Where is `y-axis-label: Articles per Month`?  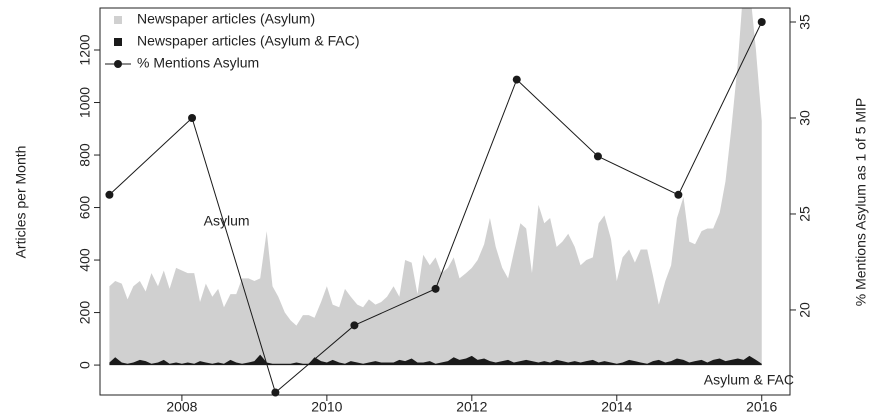
y-axis-label: Articles per Month is located at coordinates (21, 202).